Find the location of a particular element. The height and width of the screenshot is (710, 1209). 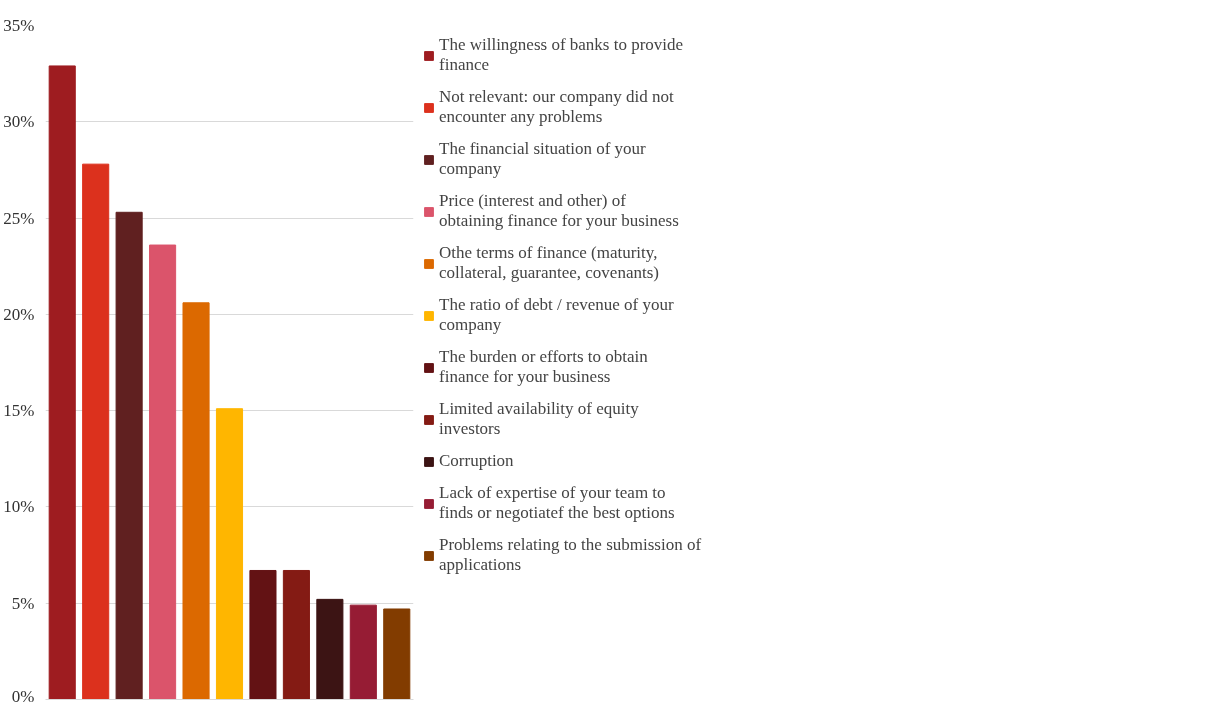

y-tick-label: 15% is located at coordinates (19, 411).